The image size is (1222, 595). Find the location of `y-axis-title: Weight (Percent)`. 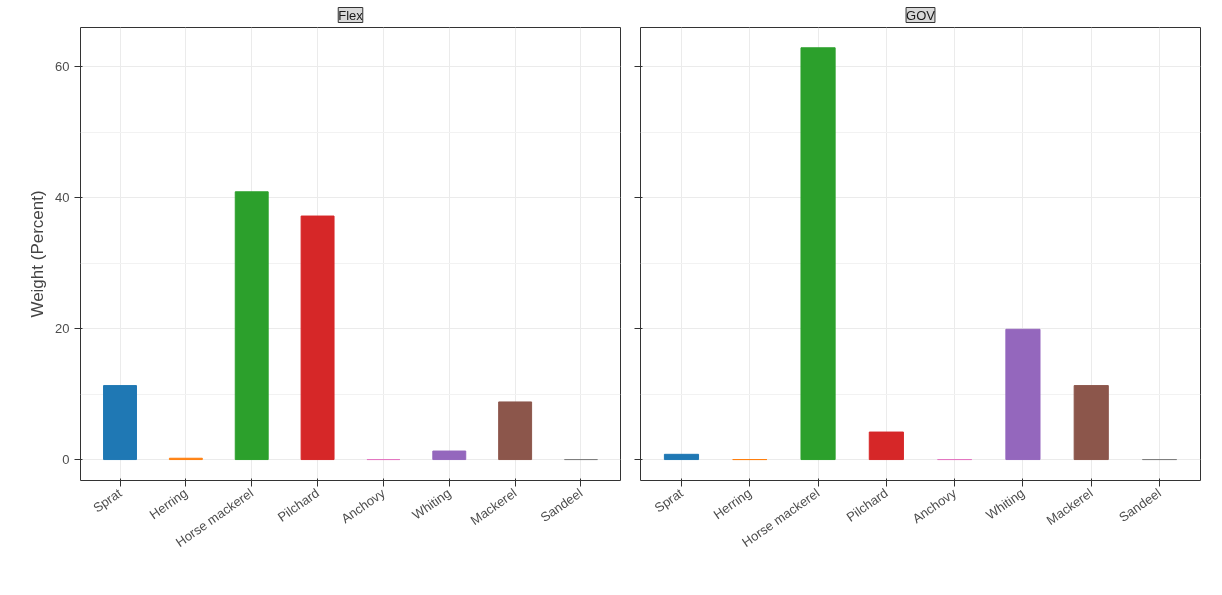

y-axis-title: Weight (Percent) is located at coordinates (38, 254).